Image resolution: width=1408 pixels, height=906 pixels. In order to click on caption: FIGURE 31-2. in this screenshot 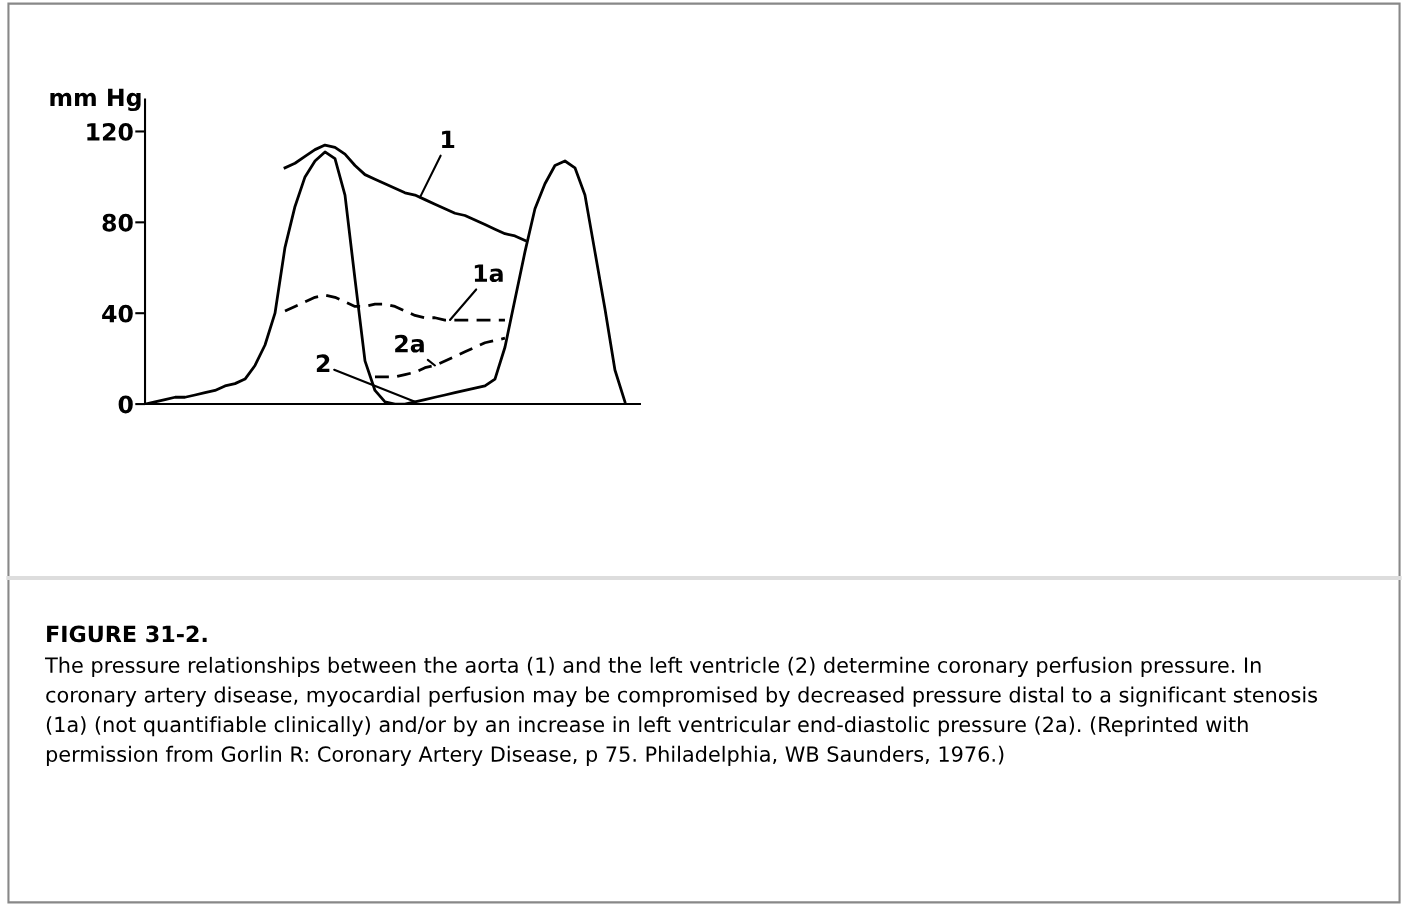, I will do `click(127, 634)`.